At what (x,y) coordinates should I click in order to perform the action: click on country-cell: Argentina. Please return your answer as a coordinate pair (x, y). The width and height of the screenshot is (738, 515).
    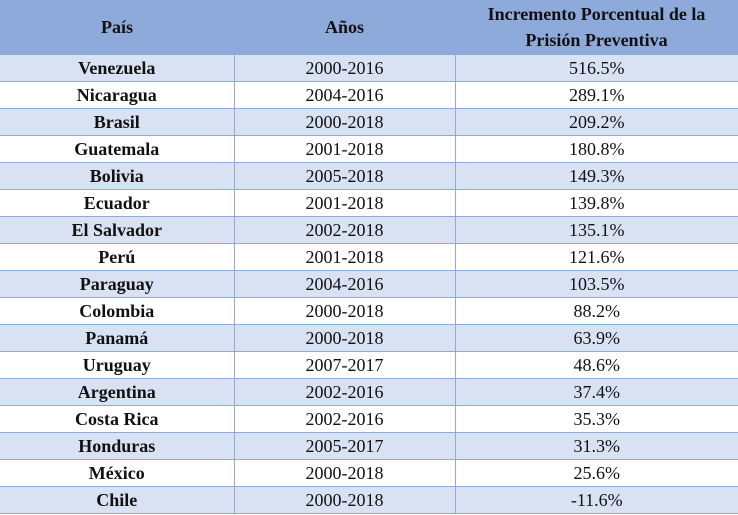
    Looking at the image, I should click on (117, 391).